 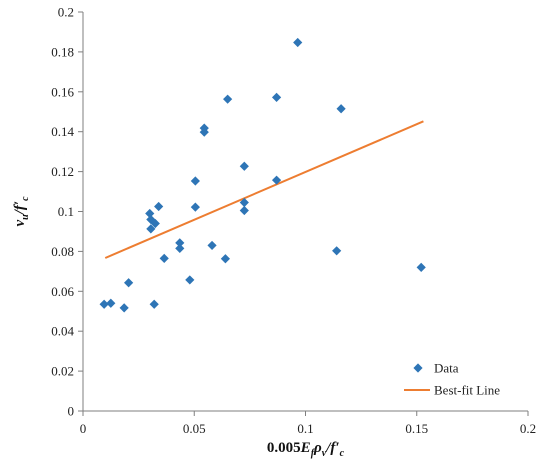 I want to click on x-tick-label: 0.15, so click(x=416, y=428).